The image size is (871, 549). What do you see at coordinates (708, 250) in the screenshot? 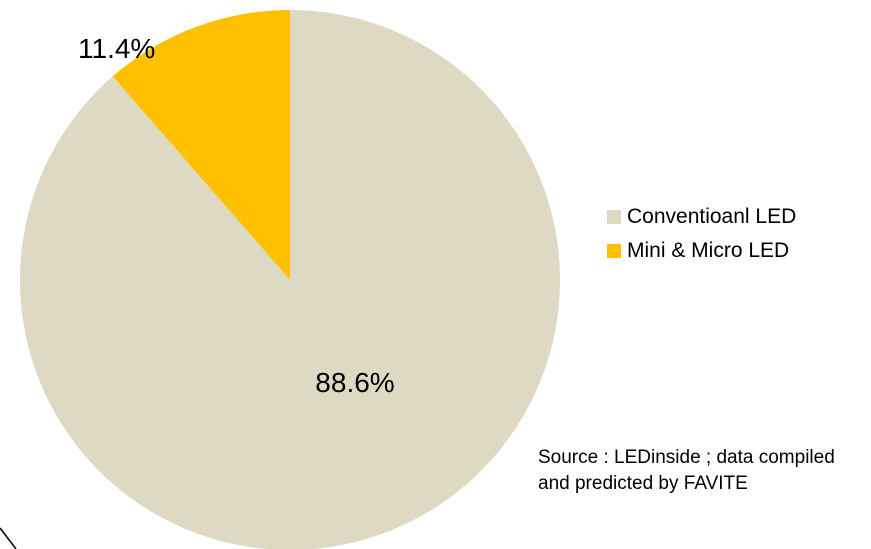
I see `legend-label-mini-micro-led: Mini & Micro LED` at bounding box center [708, 250].